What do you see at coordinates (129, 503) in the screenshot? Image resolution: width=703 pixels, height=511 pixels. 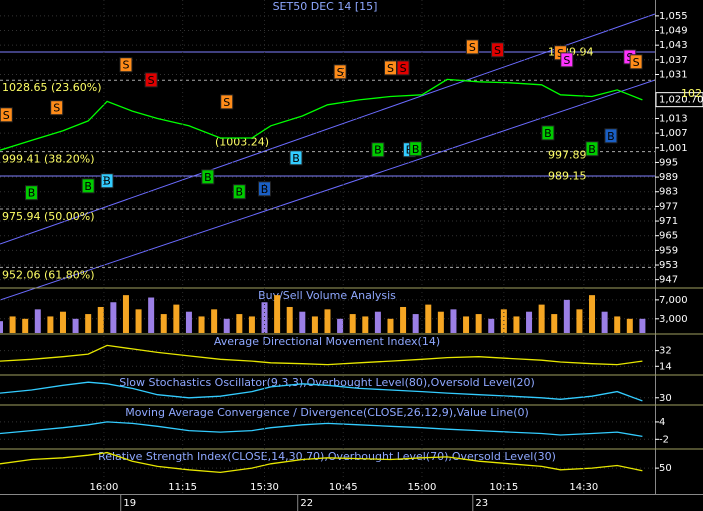 I see `day-label: 19` at bounding box center [129, 503].